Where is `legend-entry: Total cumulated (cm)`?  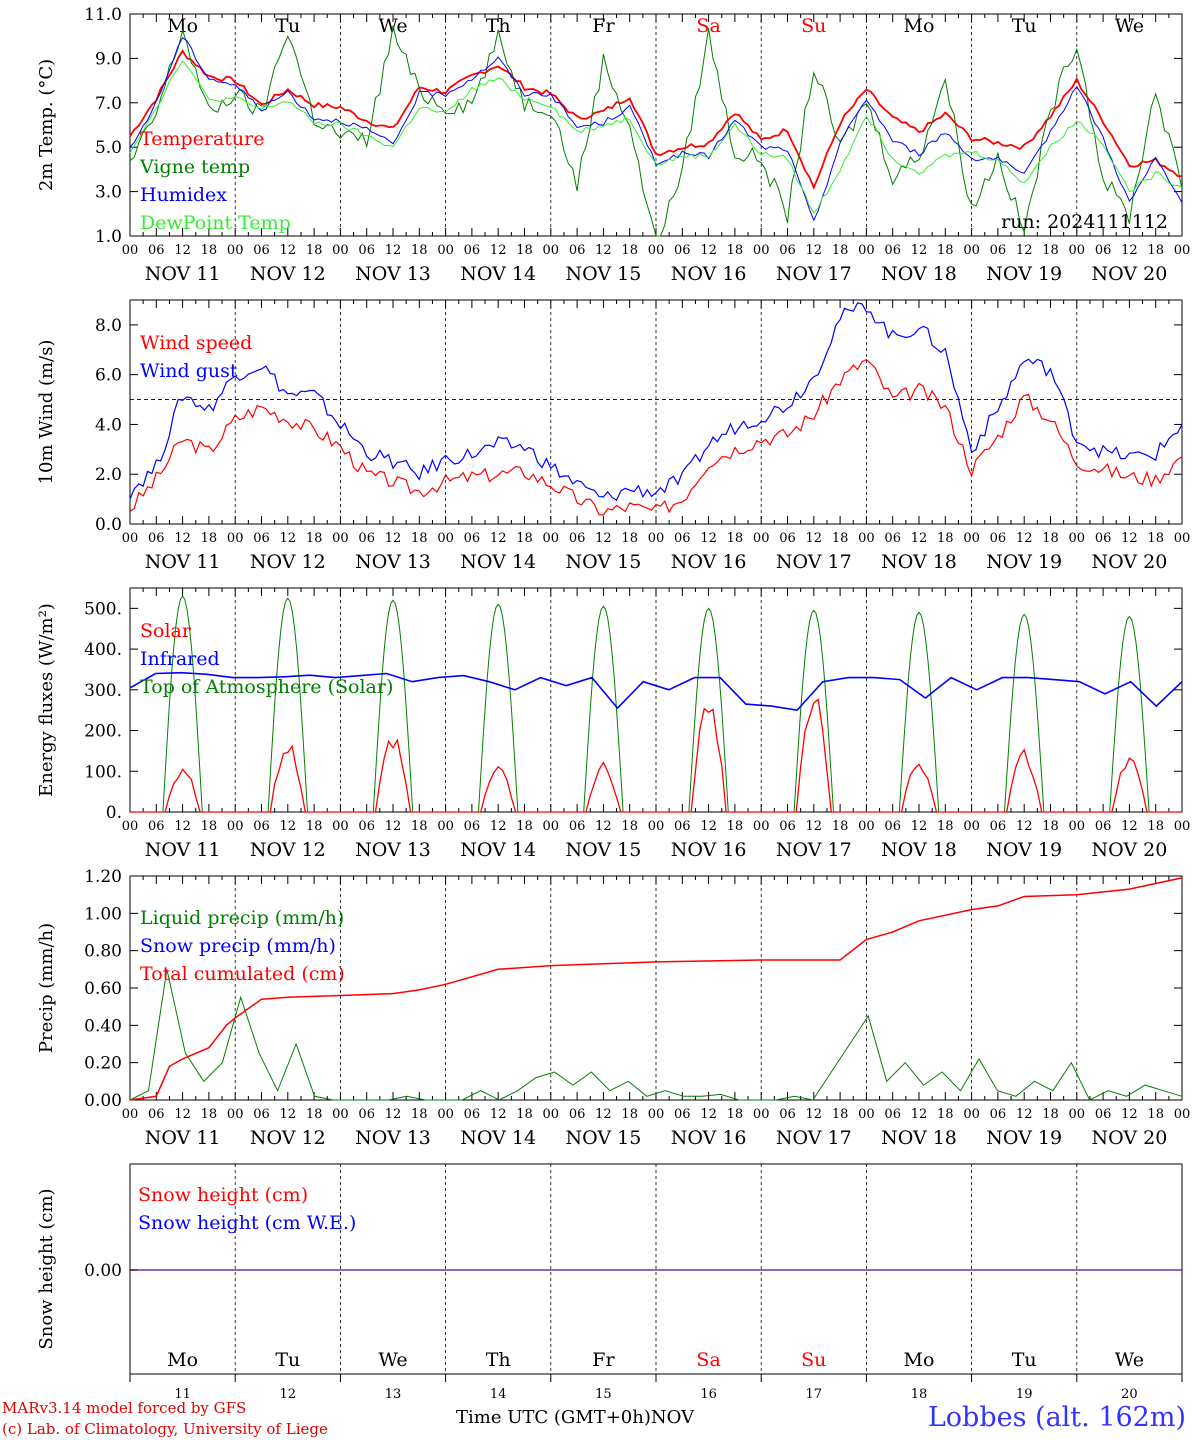 legend-entry: Total cumulated (cm) is located at coordinates (242, 974).